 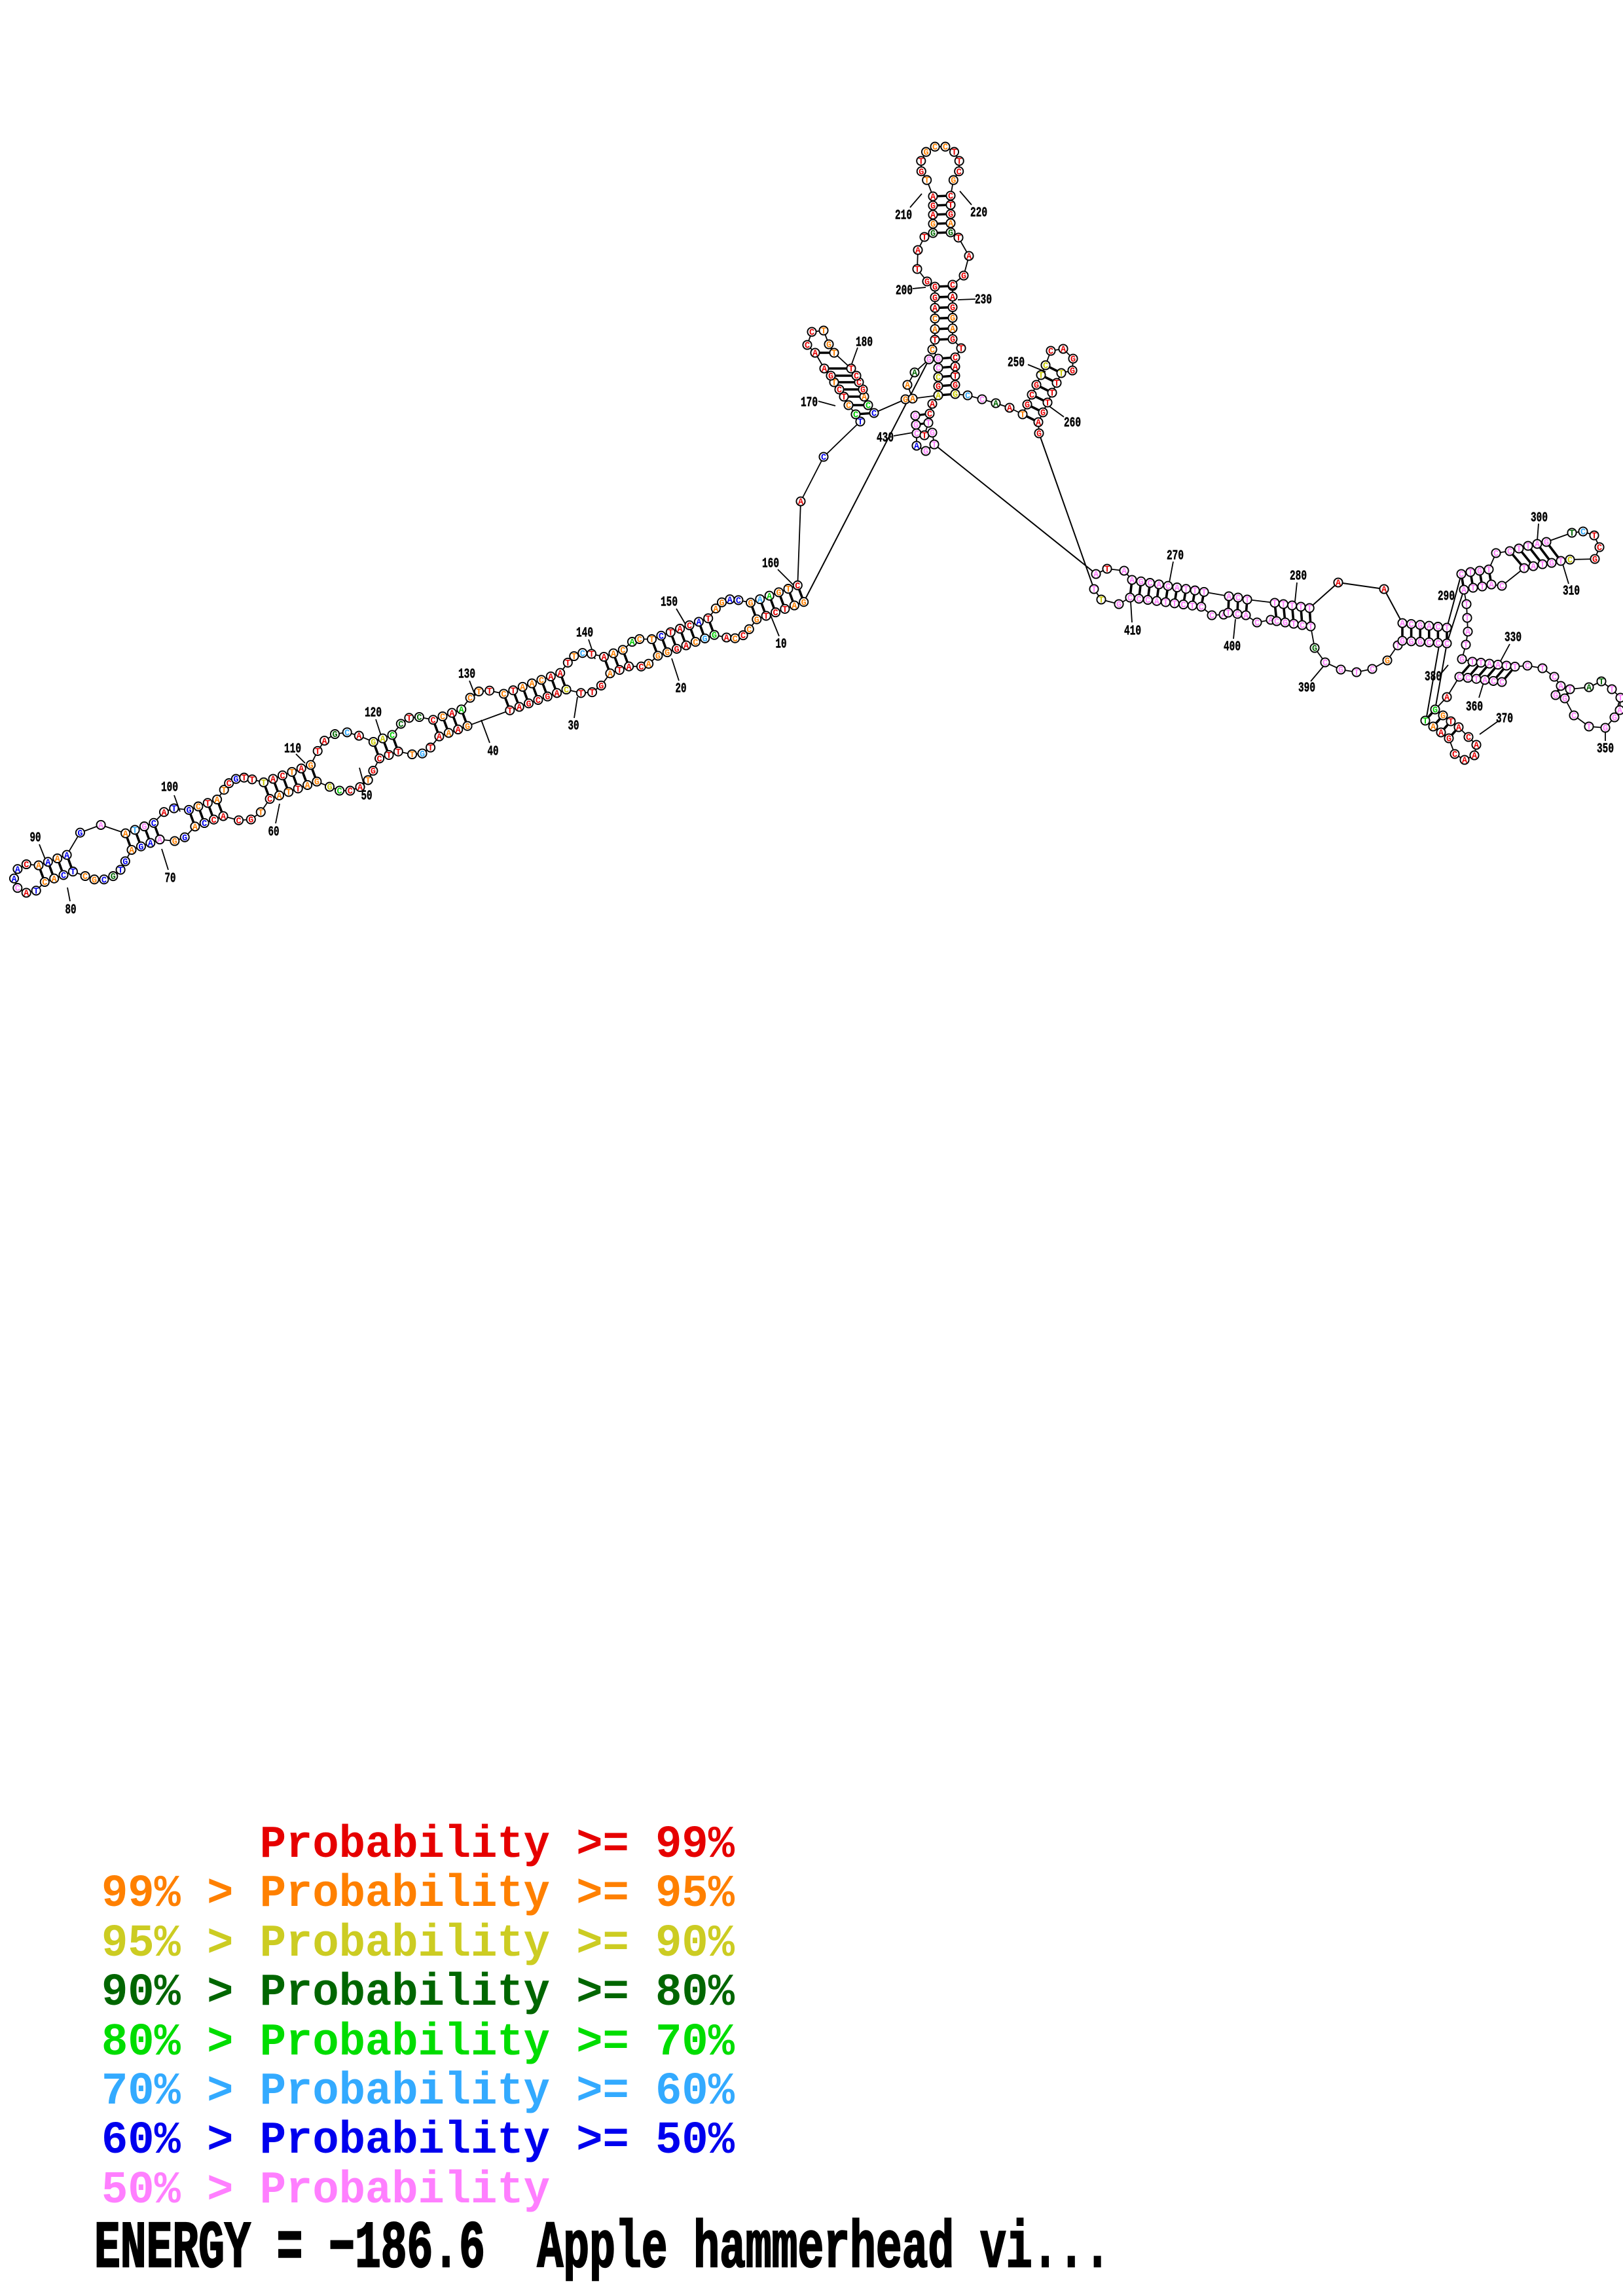 What do you see at coordinates (466, 675) in the screenshot?
I see `svg-text: 130` at bounding box center [466, 675].